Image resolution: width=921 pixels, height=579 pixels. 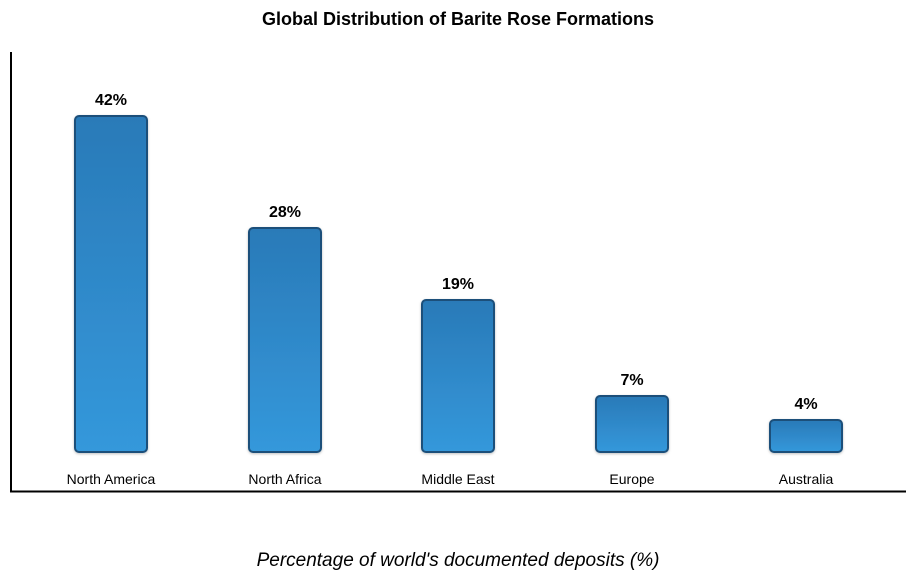 What do you see at coordinates (806, 436) in the screenshot?
I see `bar-australia` at bounding box center [806, 436].